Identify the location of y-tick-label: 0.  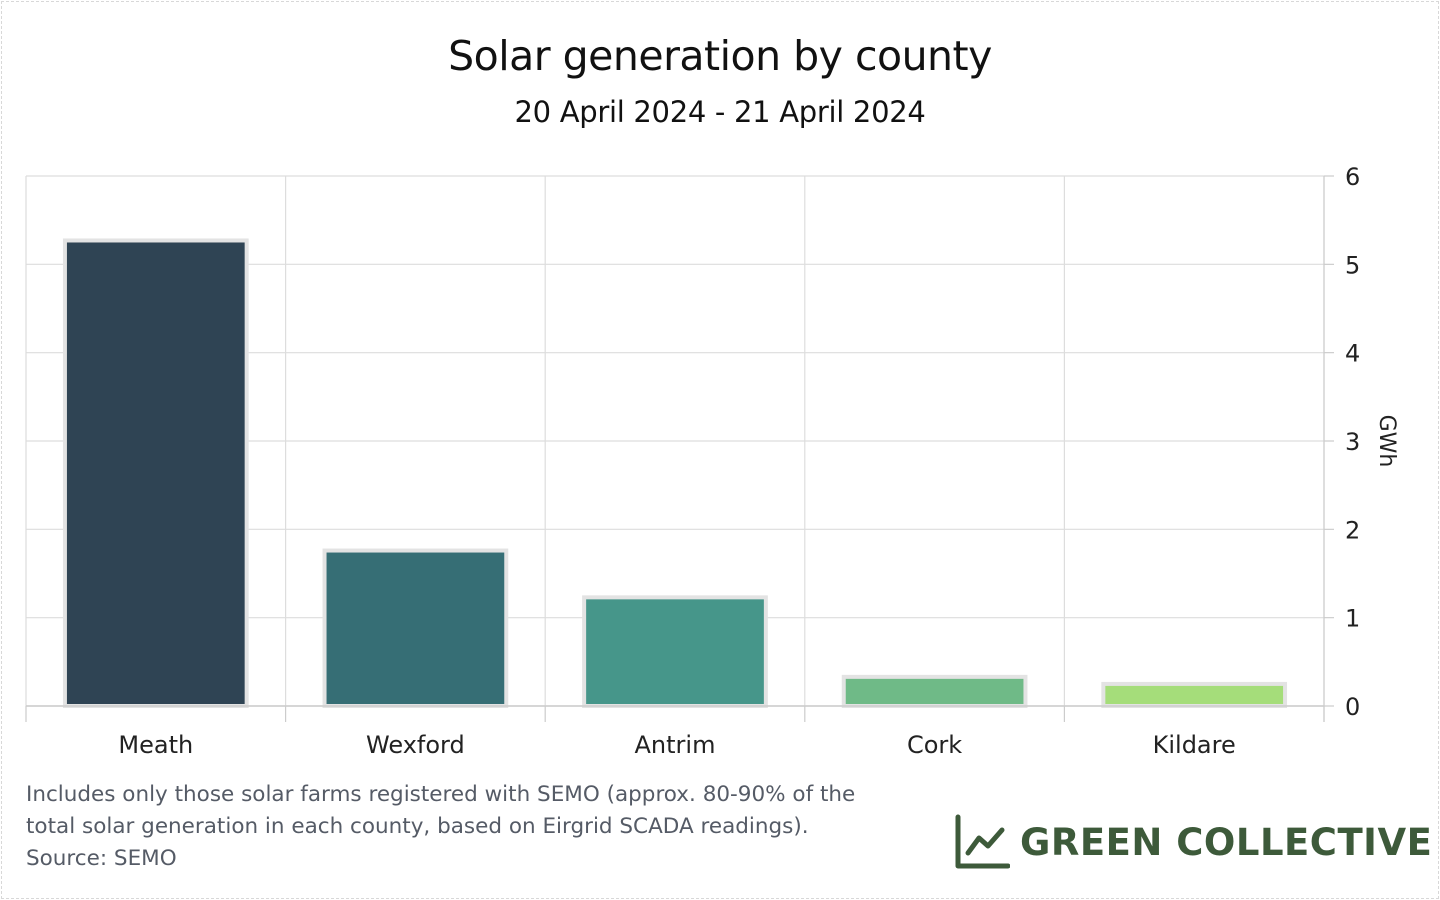
(1352, 707).